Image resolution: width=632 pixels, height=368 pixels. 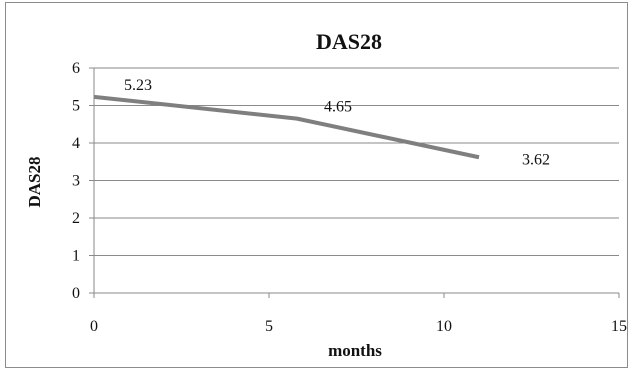 I want to click on data-label-0: 5.23, so click(x=138, y=85).